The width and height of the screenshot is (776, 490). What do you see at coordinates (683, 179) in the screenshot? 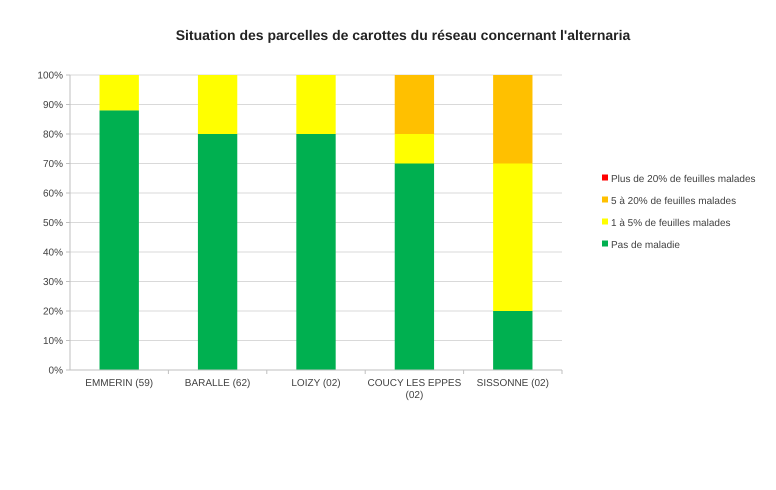
I see `legend-label: Plus de 20% de feuilles malades` at bounding box center [683, 179].